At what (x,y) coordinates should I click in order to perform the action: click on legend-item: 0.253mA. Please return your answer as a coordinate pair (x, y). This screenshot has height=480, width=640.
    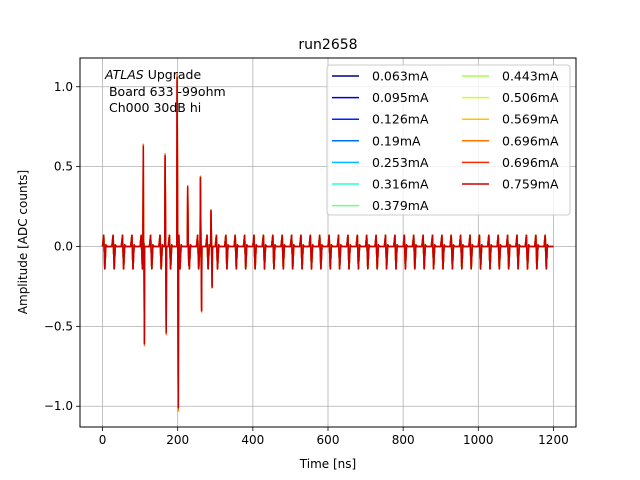
    Looking at the image, I should click on (380, 162).